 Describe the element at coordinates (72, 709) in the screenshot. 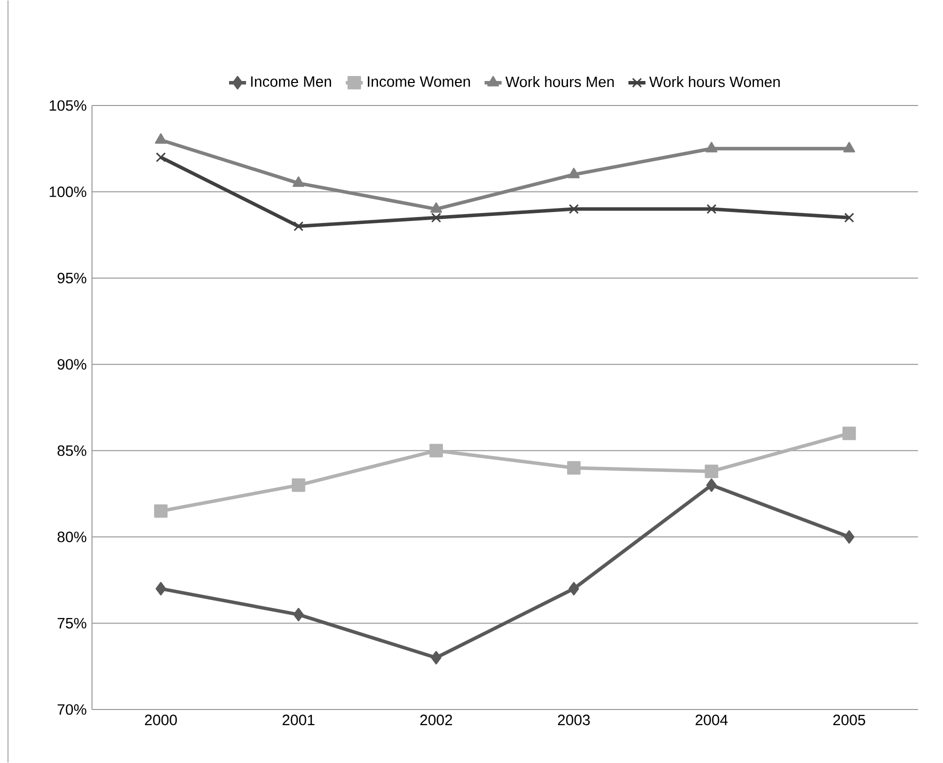

I see `y-tick-label: 70%` at that location.